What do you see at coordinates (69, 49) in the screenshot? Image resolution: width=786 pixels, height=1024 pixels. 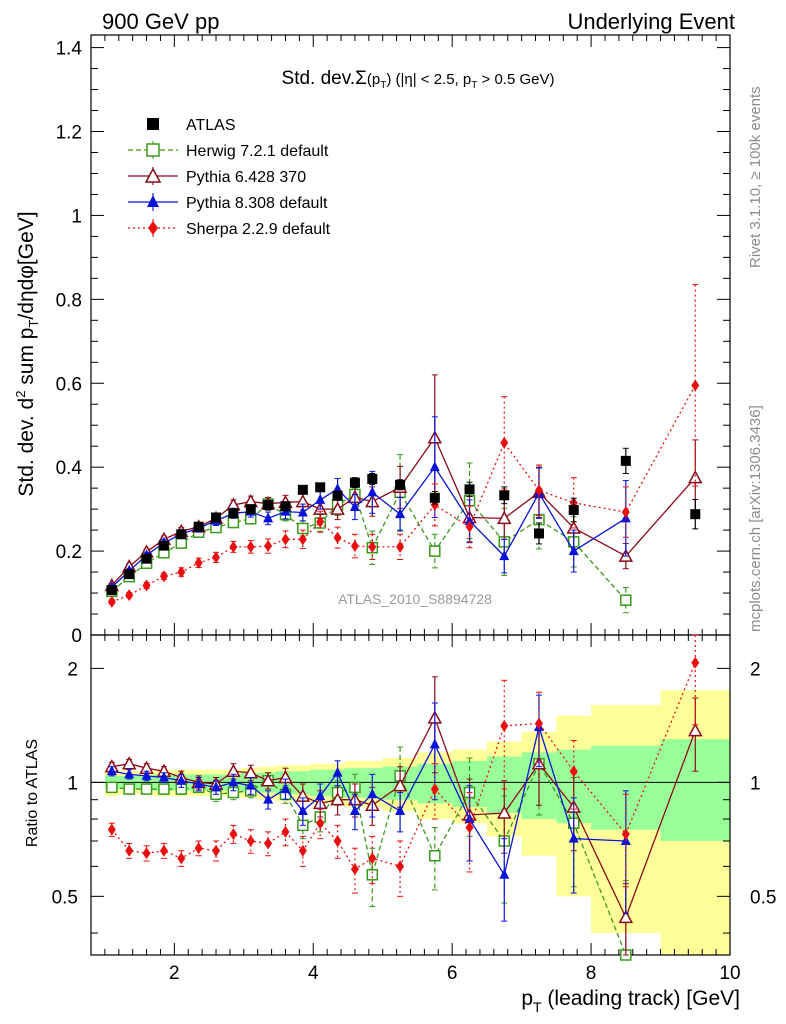 I see `y-tick-label: 1.4` at bounding box center [69, 49].